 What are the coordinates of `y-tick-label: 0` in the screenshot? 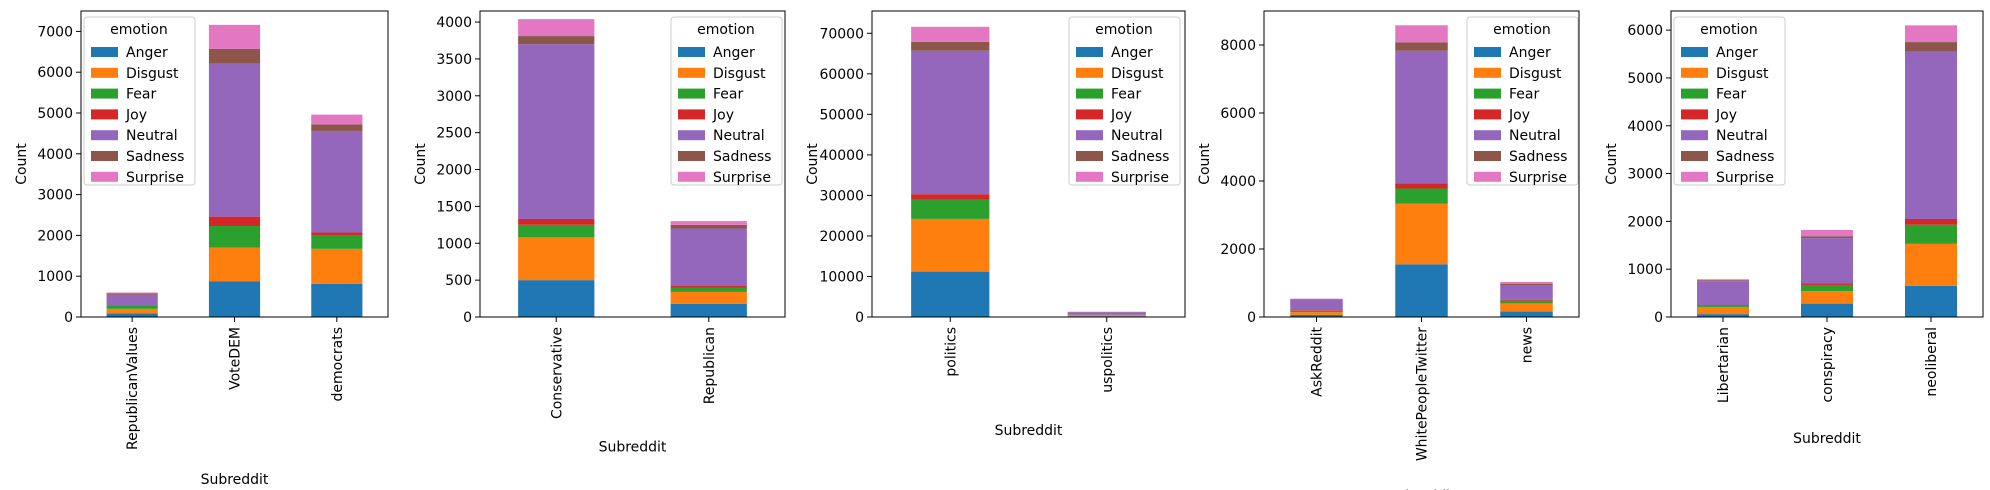 It's located at (68, 318).